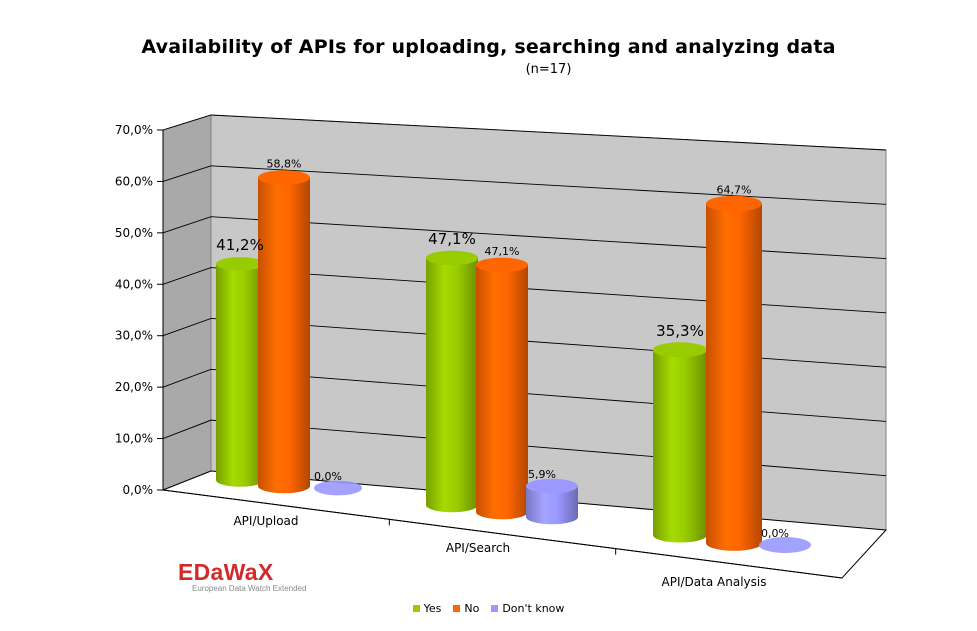 The width and height of the screenshot is (977, 631). I want to click on bar-api-search-don-t-know-label: 5,9%, so click(542, 474).